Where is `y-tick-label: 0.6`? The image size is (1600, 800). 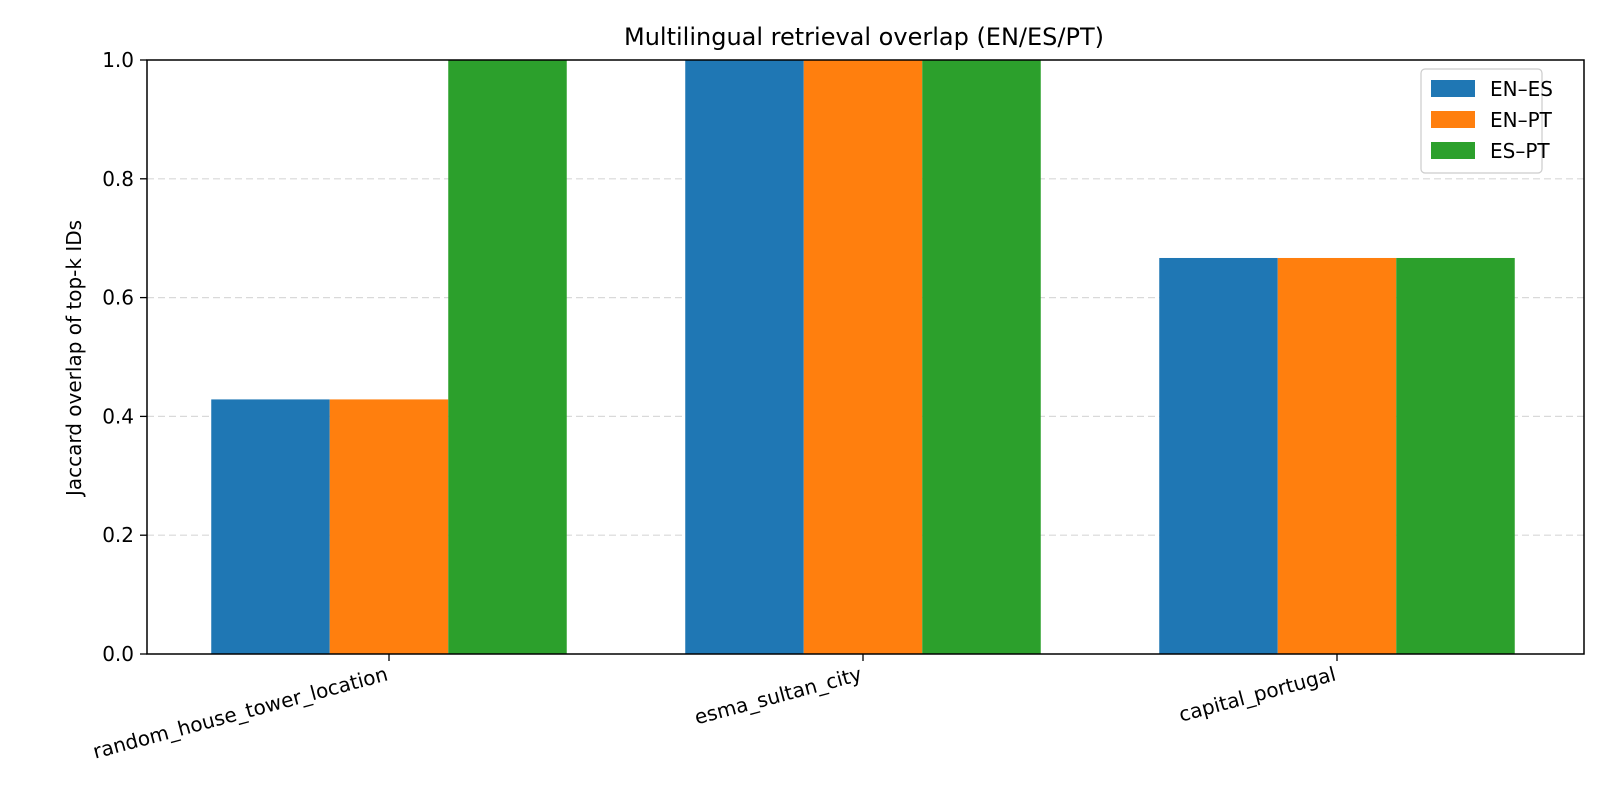
y-tick-label: 0.6 is located at coordinates (118, 298).